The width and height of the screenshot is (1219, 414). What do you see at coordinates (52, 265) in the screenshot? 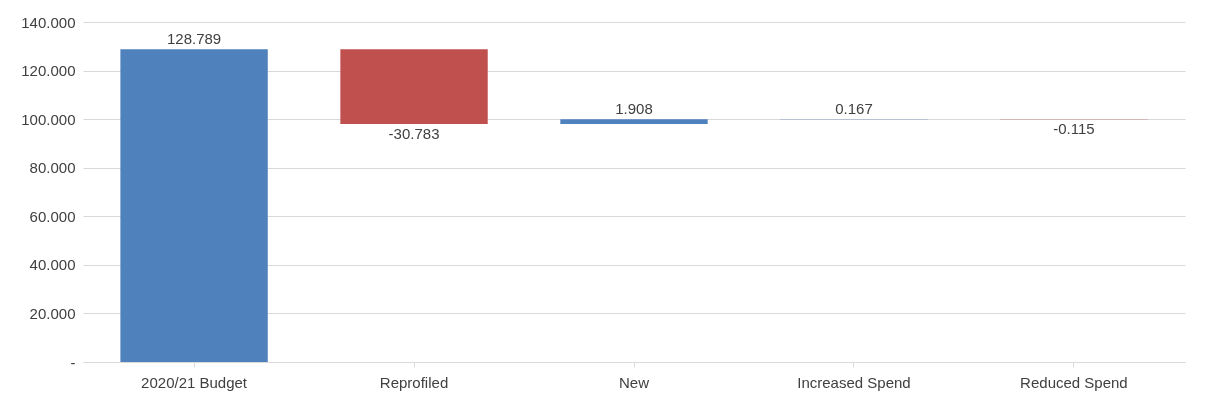
I see `y-tick-label: 40.000` at bounding box center [52, 265].